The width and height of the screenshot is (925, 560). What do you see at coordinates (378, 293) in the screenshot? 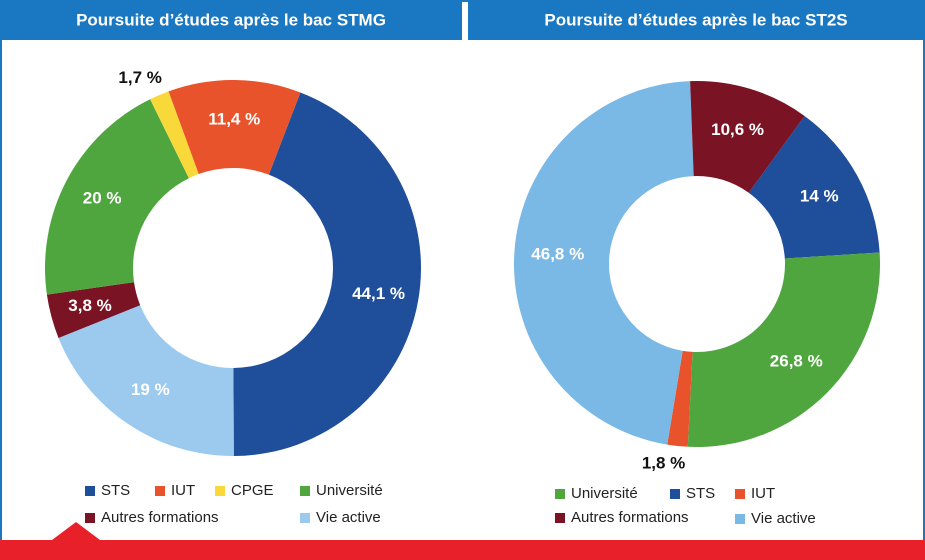
I see `value-label: 44,1 %` at bounding box center [378, 293].